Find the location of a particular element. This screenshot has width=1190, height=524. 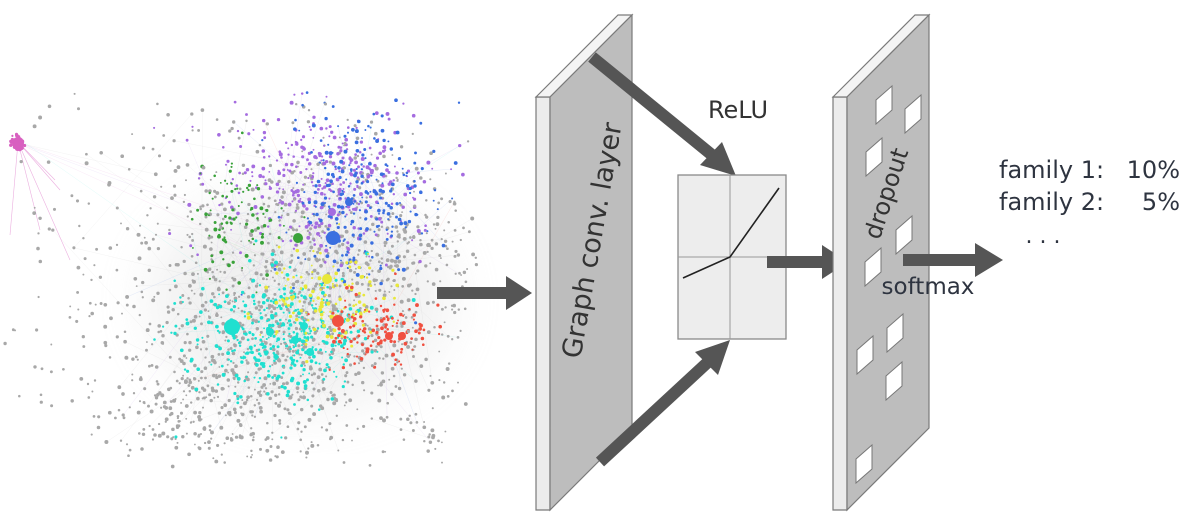

output-name-1: family 1: is located at coordinates (1051, 170).